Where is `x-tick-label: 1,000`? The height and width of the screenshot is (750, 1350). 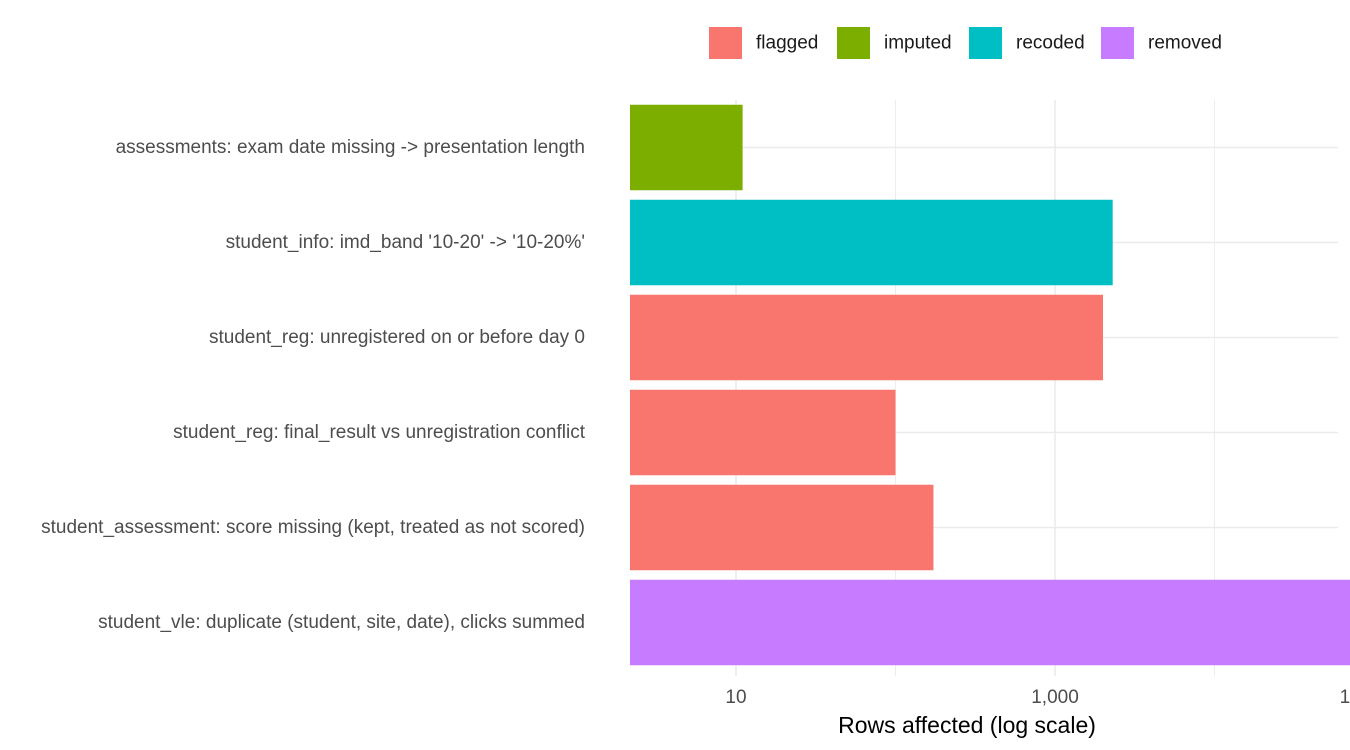 x-tick-label: 1,000 is located at coordinates (1055, 697).